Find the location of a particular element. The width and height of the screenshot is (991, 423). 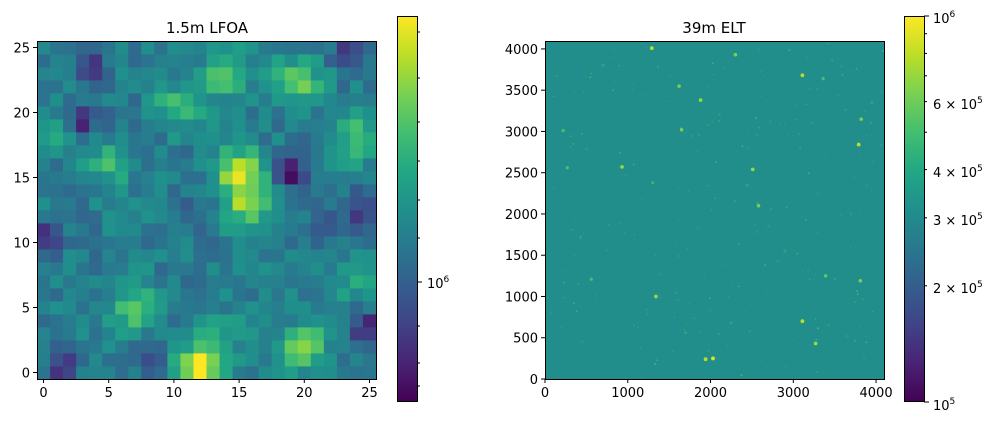

x-tick-label: 25 is located at coordinates (369, 393).